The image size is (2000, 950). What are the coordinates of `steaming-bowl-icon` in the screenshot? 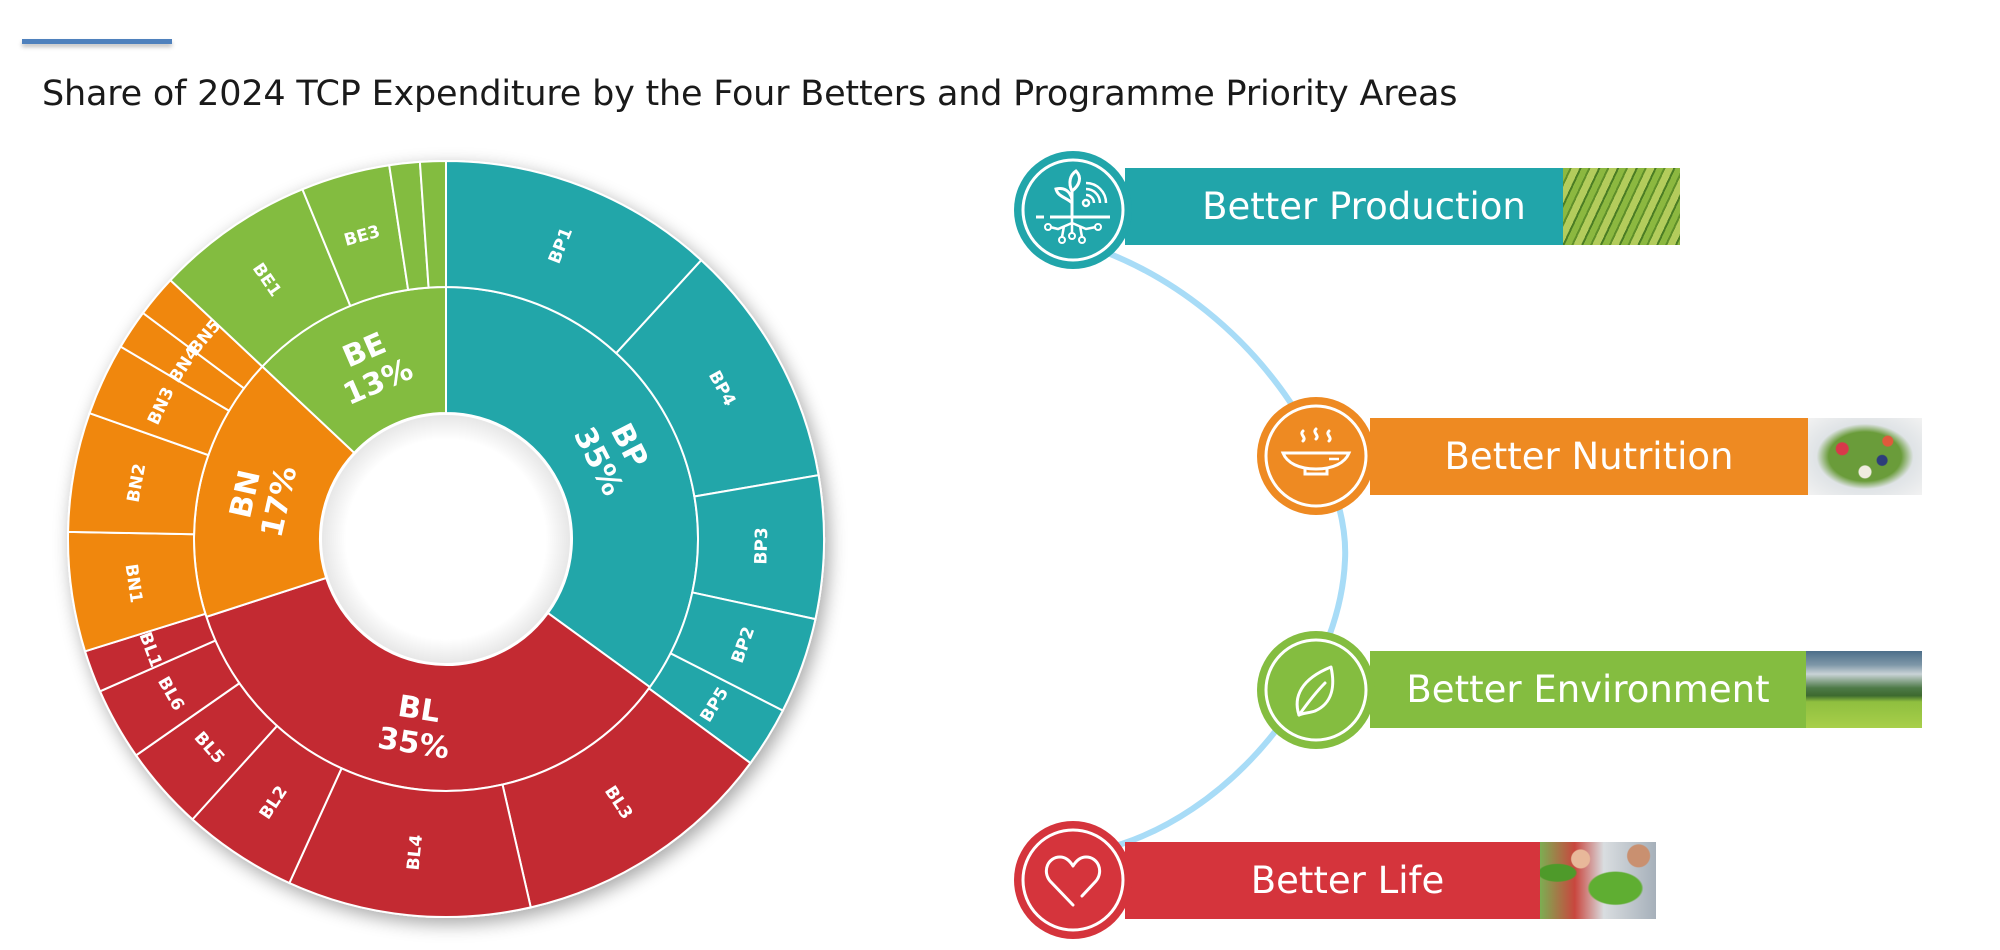 It's located at (1316, 456).